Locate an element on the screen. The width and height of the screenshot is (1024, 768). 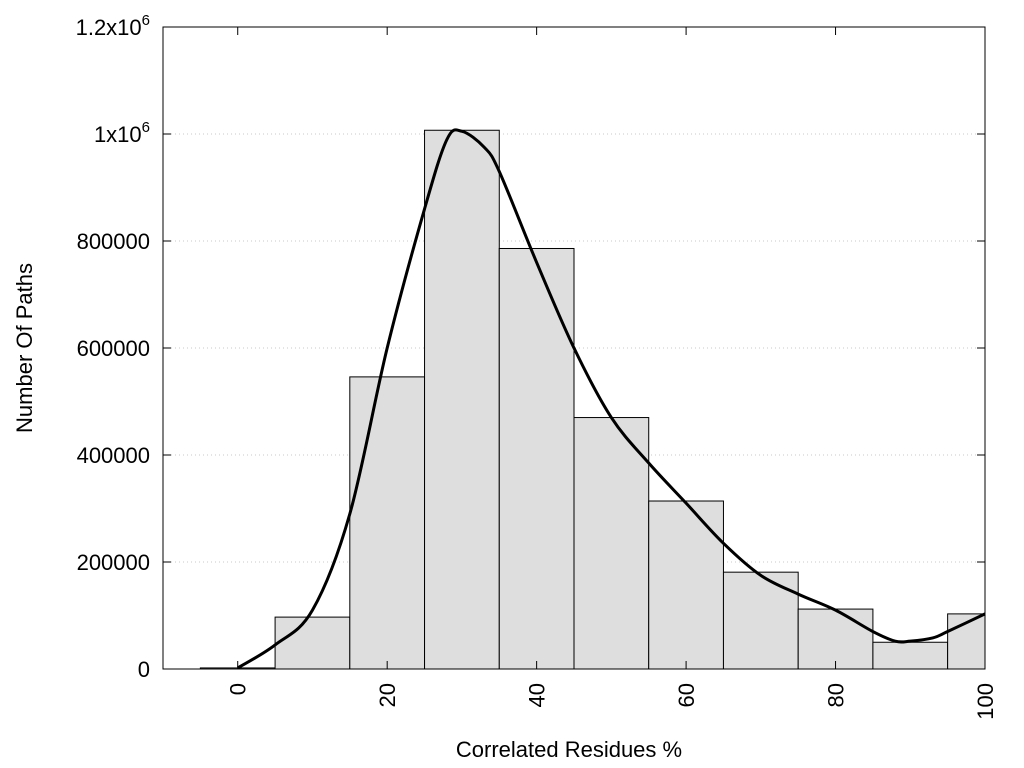
x-tick-label: 0 is located at coordinates (238, 689).